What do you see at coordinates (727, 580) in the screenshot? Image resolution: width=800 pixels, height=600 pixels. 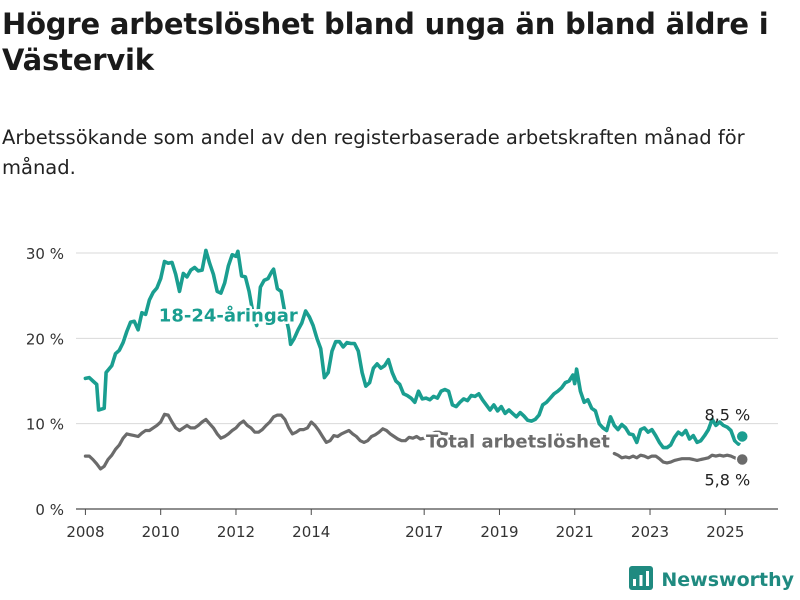 I see `brand-name: Newsworthy` at bounding box center [727, 580].